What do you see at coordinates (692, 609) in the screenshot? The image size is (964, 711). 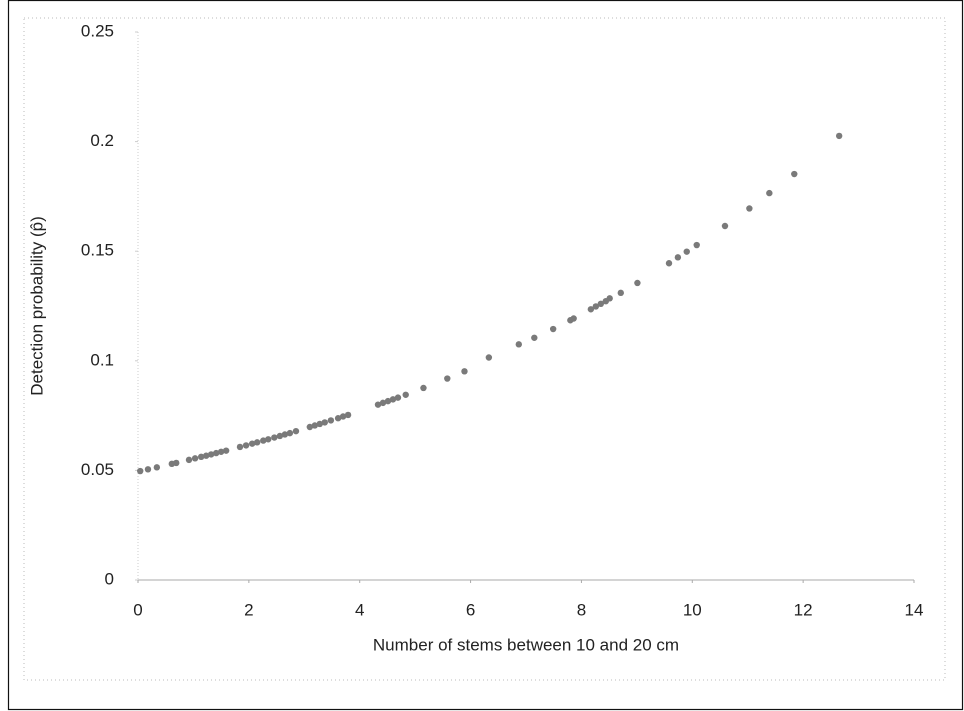 I see `x-tick-label: 10` at bounding box center [692, 609].